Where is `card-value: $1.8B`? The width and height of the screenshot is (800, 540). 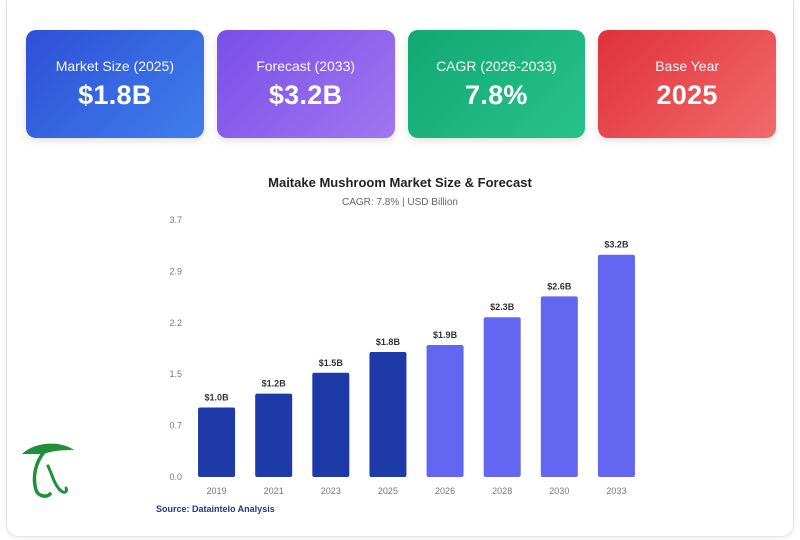 card-value: $1.8B is located at coordinates (115, 94).